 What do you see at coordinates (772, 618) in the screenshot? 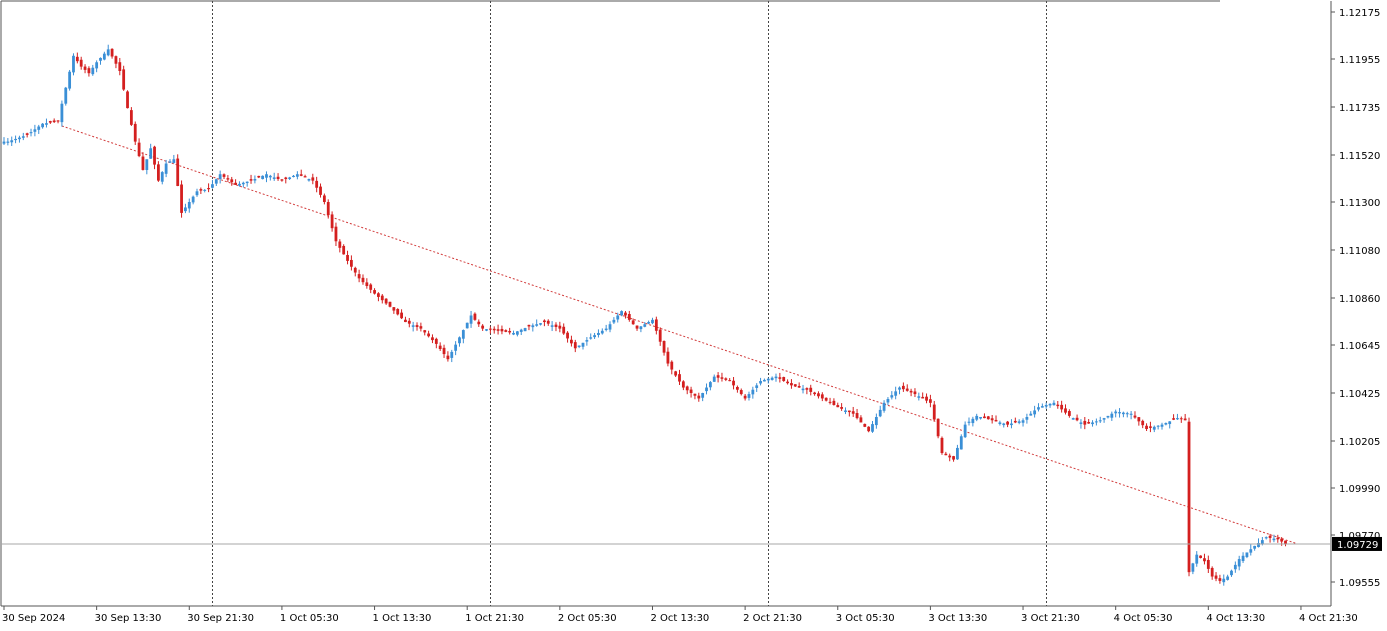
I see `time-tick-label: 2 Oct 21:30` at bounding box center [772, 618].